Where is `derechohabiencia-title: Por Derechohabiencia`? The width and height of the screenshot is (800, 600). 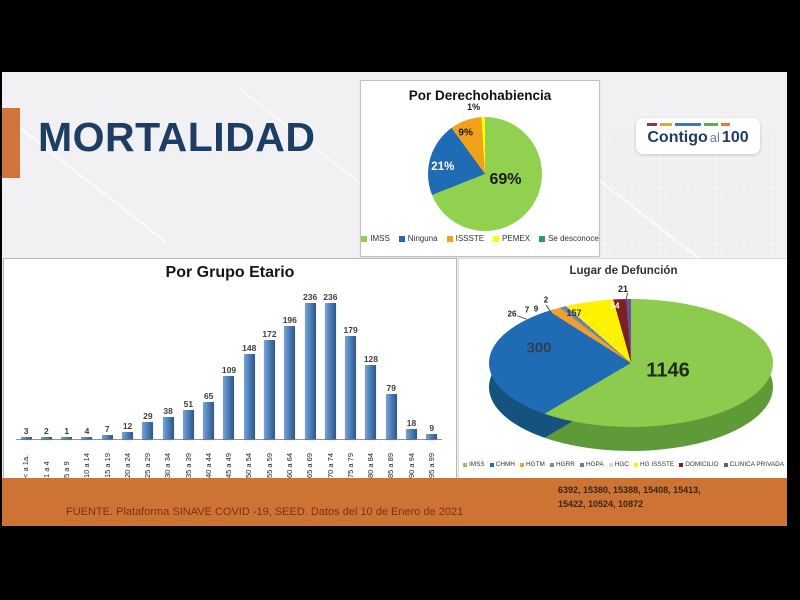 derechohabiencia-title: Por Derechohabiencia is located at coordinates (480, 95).